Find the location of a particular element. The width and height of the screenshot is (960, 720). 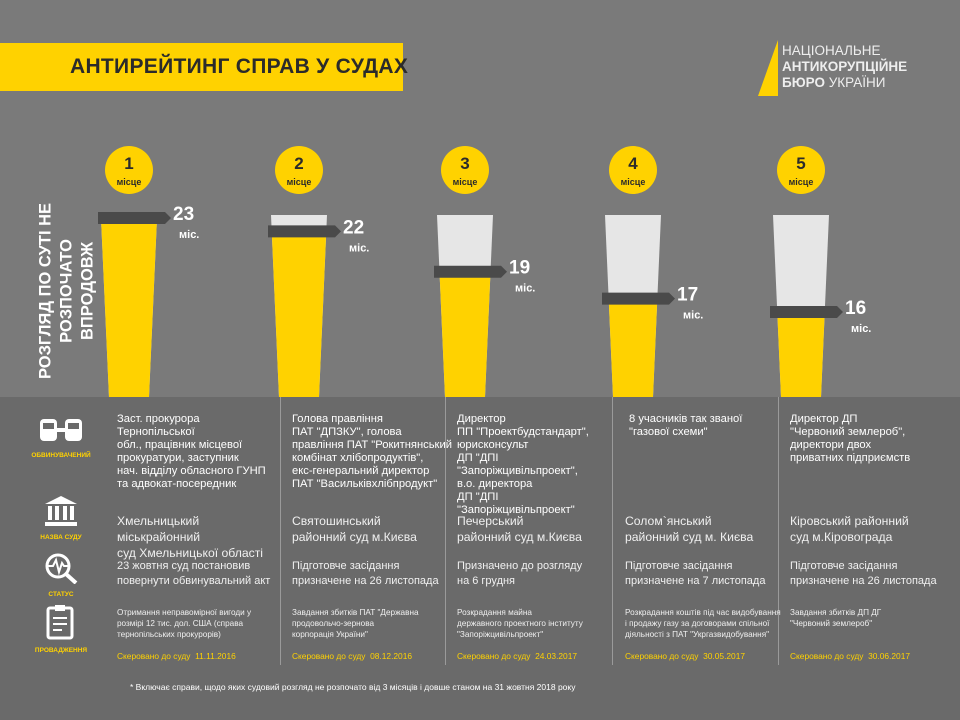

text-line: Призначено до розгляду is located at coordinates (520, 566).